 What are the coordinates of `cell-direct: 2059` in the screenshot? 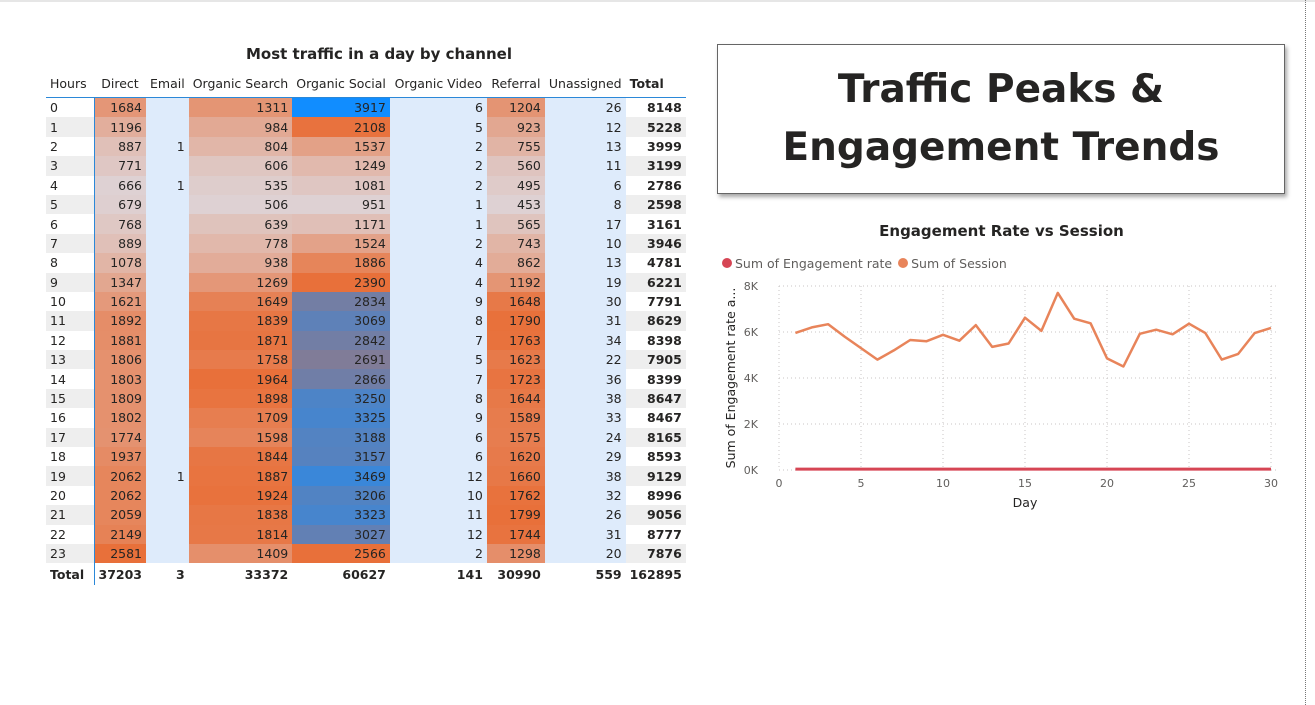 It's located at (120, 515).